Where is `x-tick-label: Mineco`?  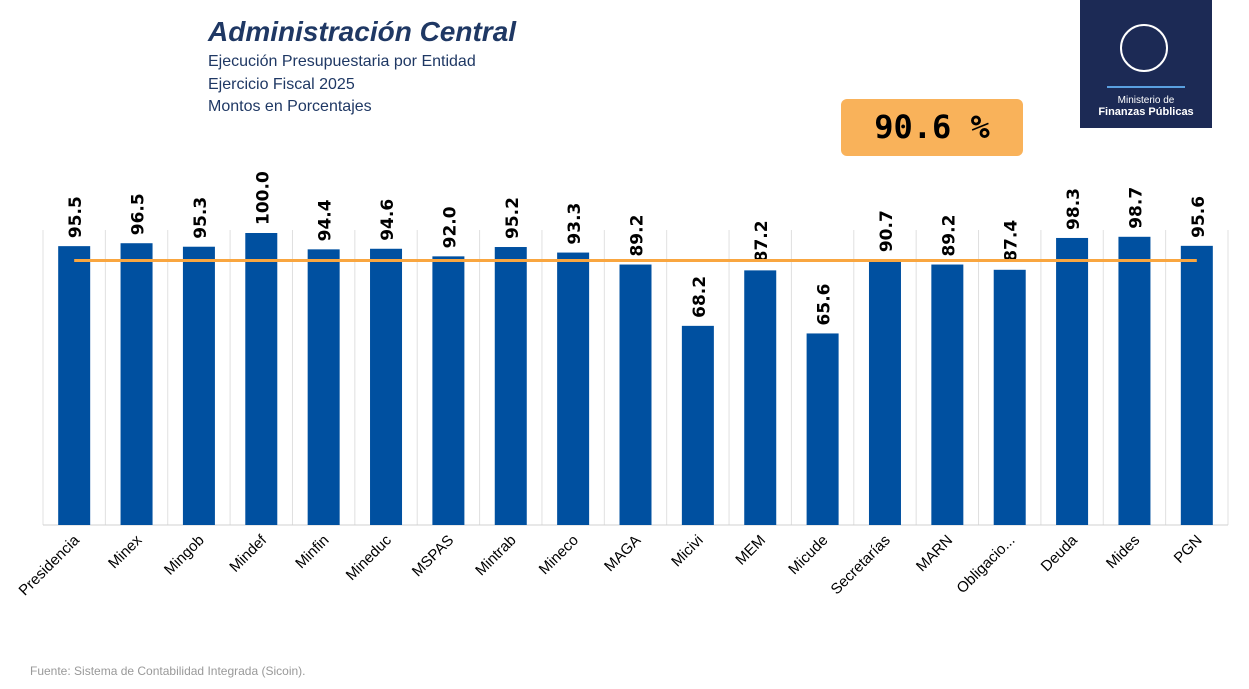
x-tick-label: Mineco is located at coordinates (559, 555).